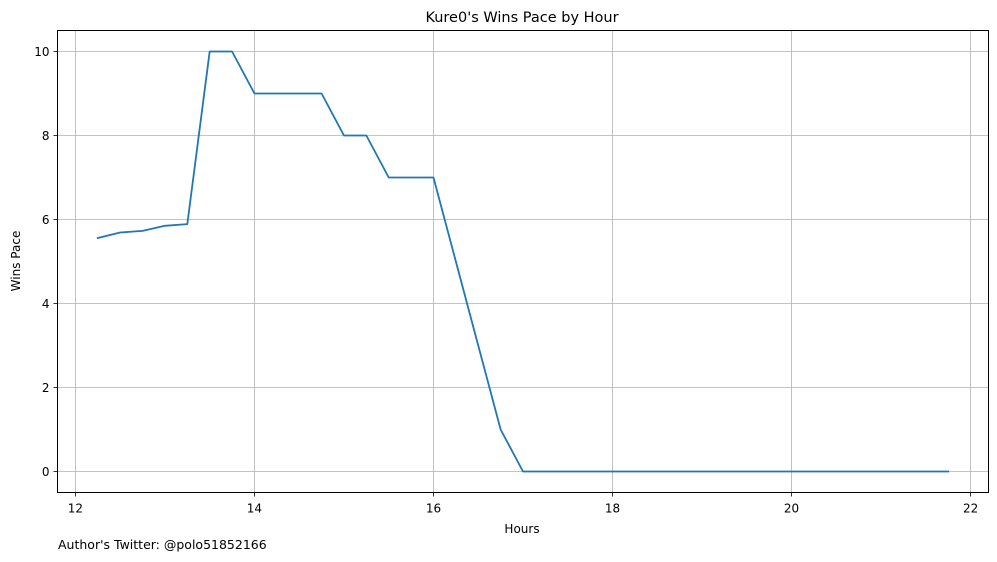 This screenshot has height=562, width=997. What do you see at coordinates (46, 220) in the screenshot?
I see `y-tick-label: 6` at bounding box center [46, 220].